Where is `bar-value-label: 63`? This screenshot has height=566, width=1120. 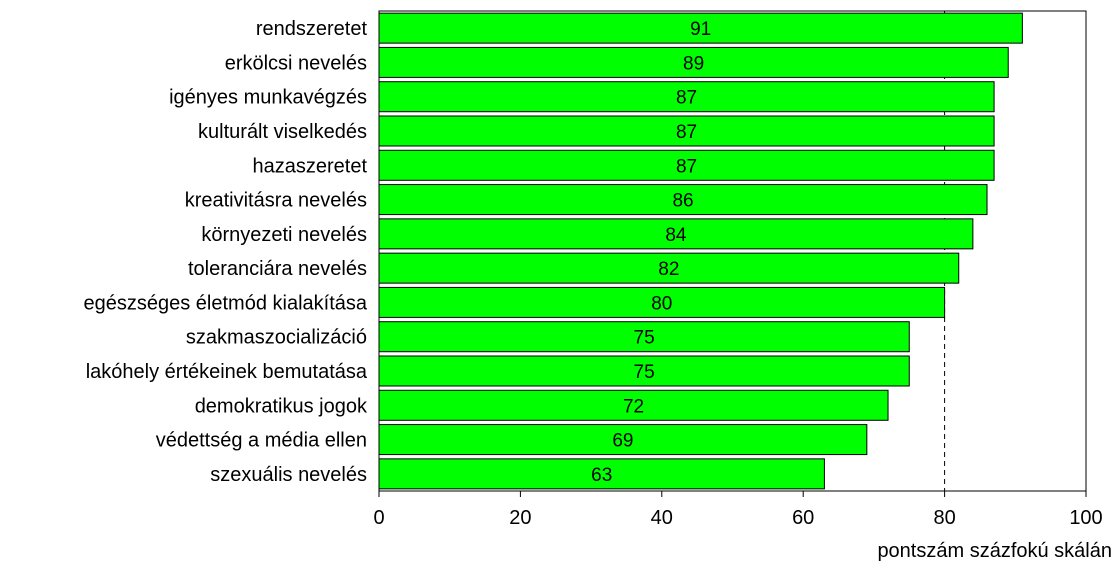
bar-value-label: 63 is located at coordinates (601, 475).